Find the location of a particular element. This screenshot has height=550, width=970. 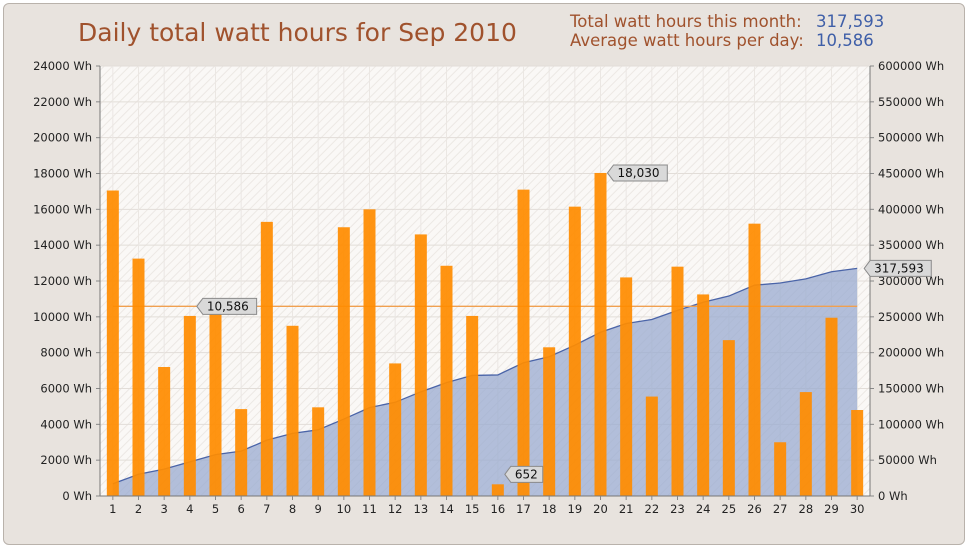

right-tick-label: 400000 Wh is located at coordinates (911, 209).